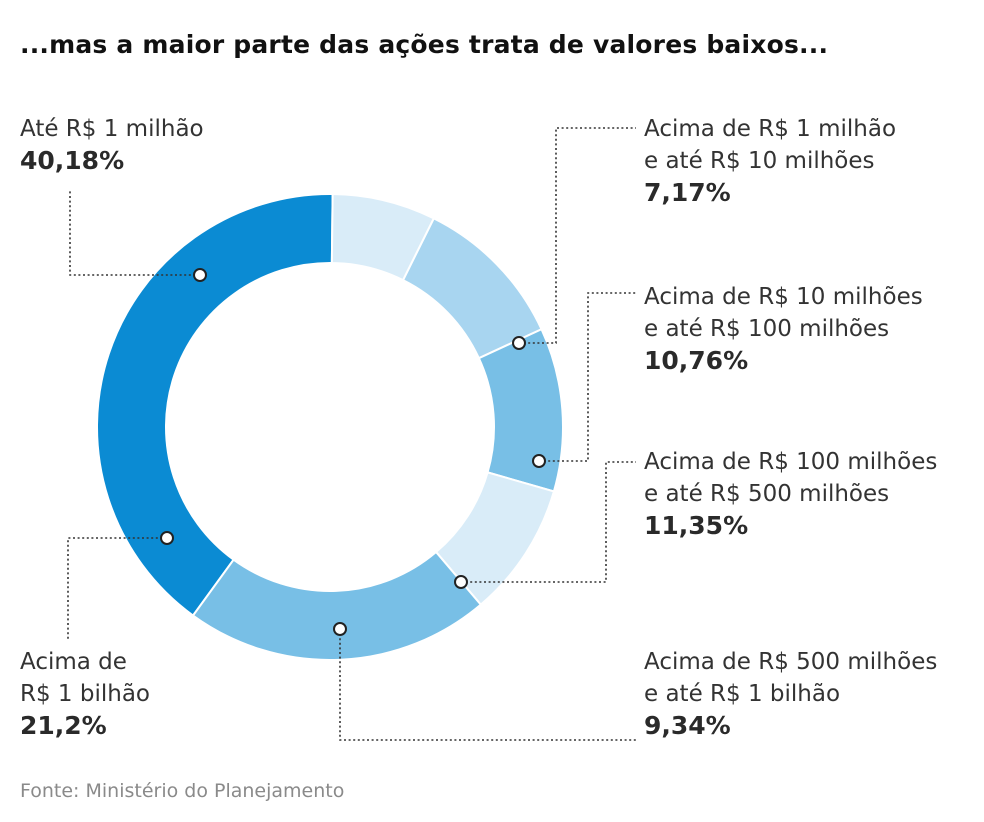 This screenshot has width=984, height=822. What do you see at coordinates (742, 694) in the screenshot?
I see `slice-label-text: e até R$ 1 bilhão` at bounding box center [742, 694].